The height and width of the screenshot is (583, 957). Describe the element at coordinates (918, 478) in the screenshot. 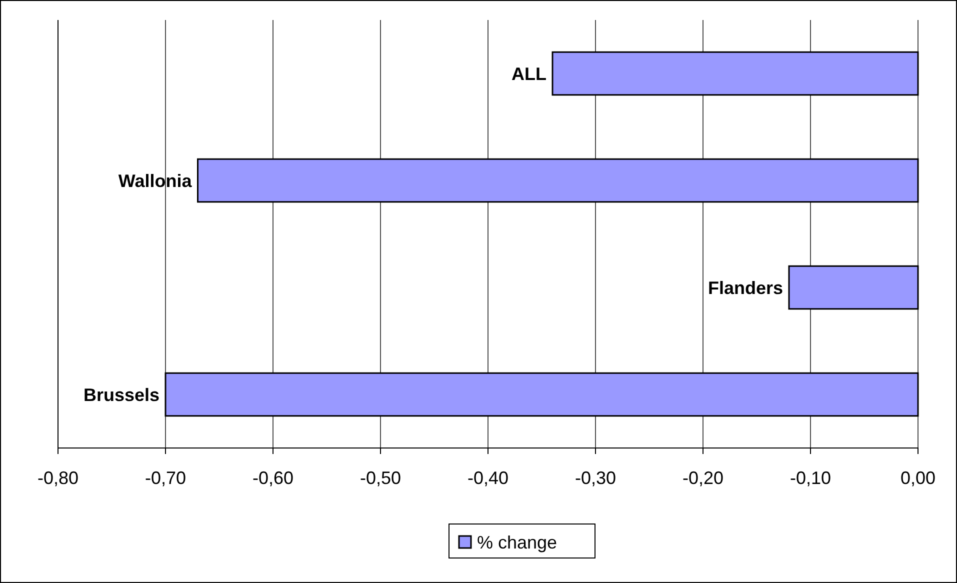

I see `x-tick-label: 0,00` at that location.